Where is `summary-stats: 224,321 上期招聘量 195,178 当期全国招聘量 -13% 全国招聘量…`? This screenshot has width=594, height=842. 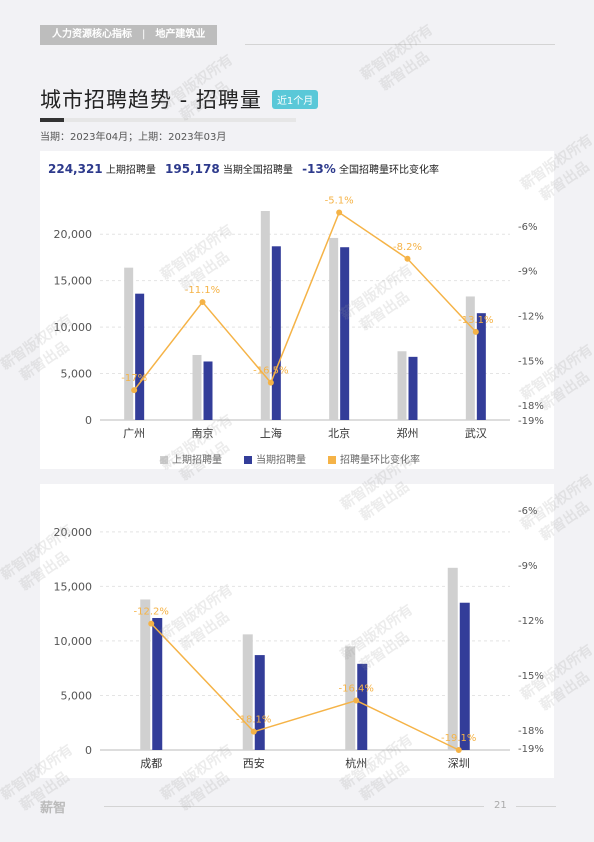
summary-stats: 224,321 上期招聘量 195,178 当期全国招聘量 -13% 全国招聘量… is located at coordinates (246, 168).